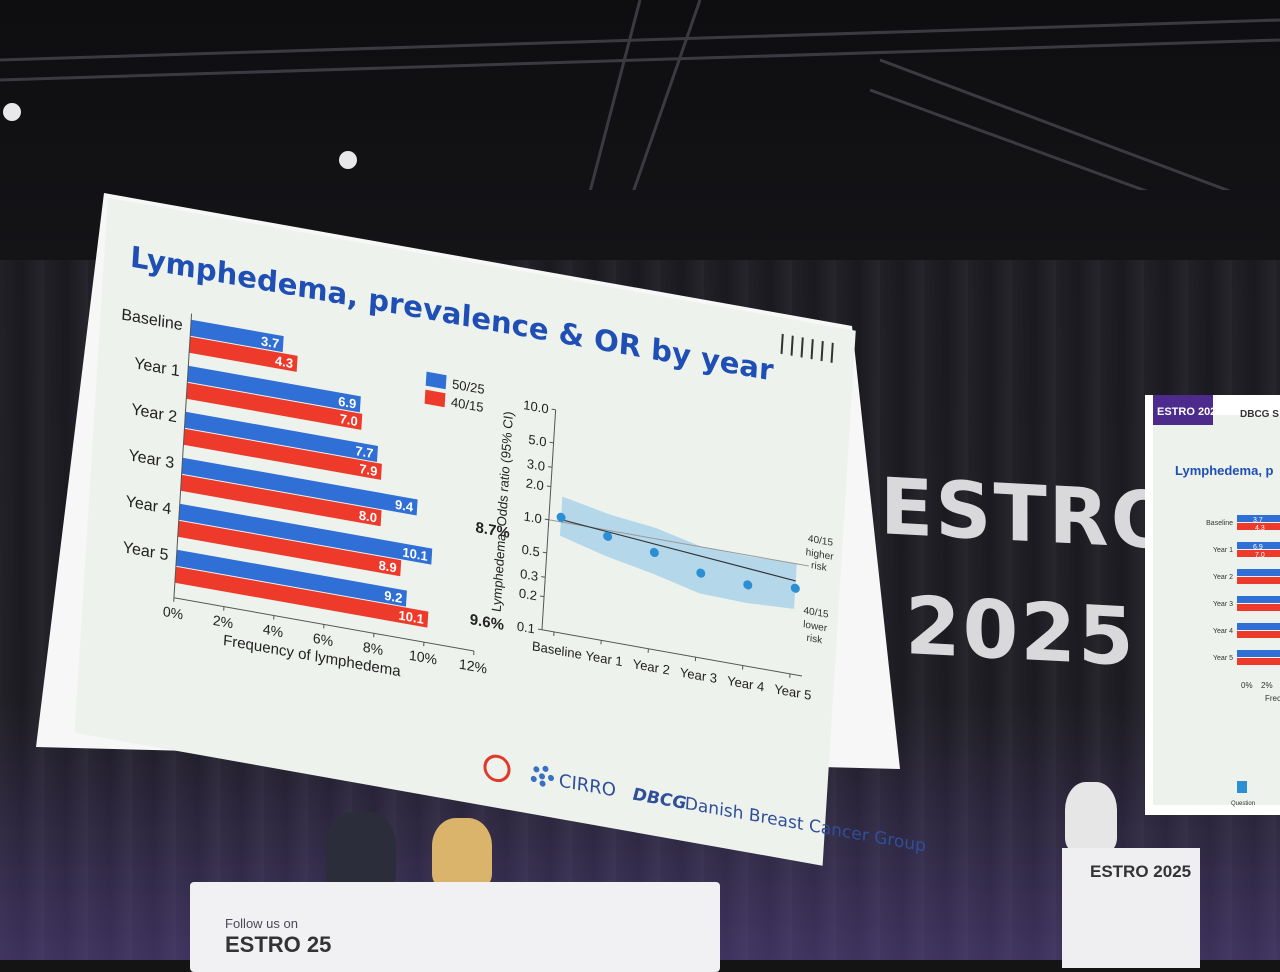  Describe the element at coordinates (1259, 414) in the screenshot. I see `side-screen-header: DBCG S` at that location.